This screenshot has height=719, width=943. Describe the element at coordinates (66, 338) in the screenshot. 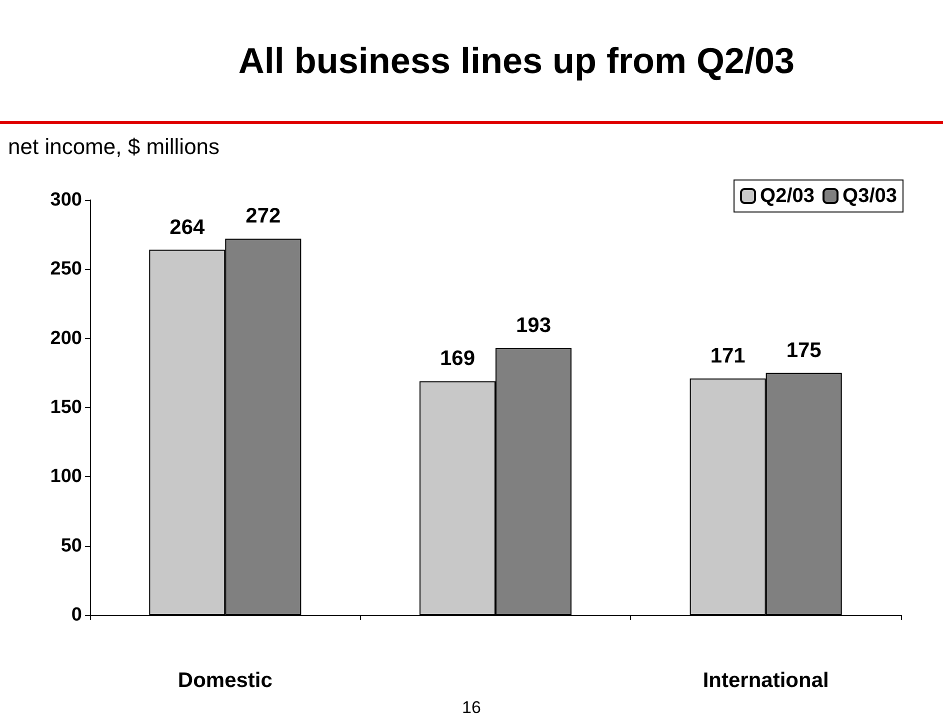

I see `y-tick-label: 200` at that location.